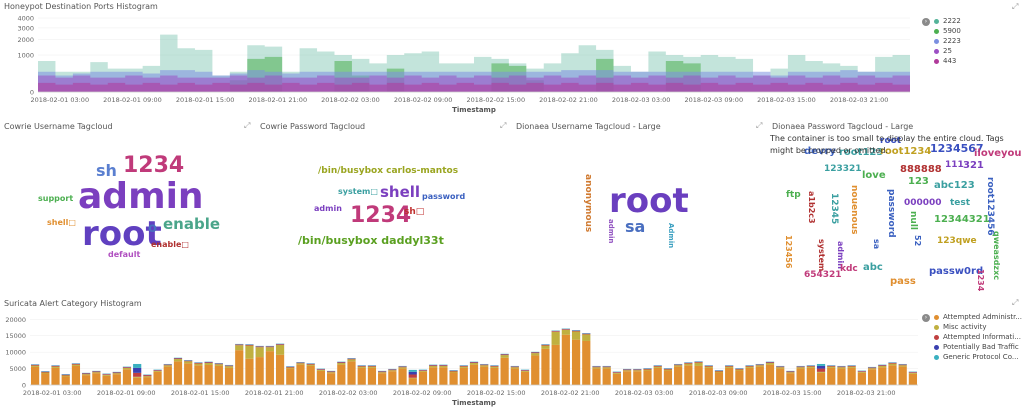  I want to click on honeypot-legend-item: 2223, so click(947, 41).